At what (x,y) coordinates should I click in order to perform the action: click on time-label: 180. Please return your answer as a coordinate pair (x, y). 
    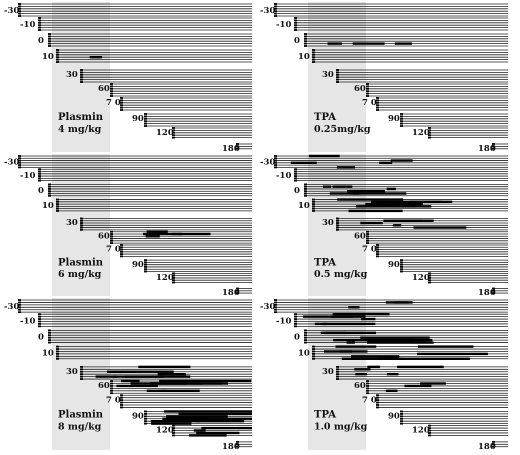
    Looking at the image, I should click on (231, 293).